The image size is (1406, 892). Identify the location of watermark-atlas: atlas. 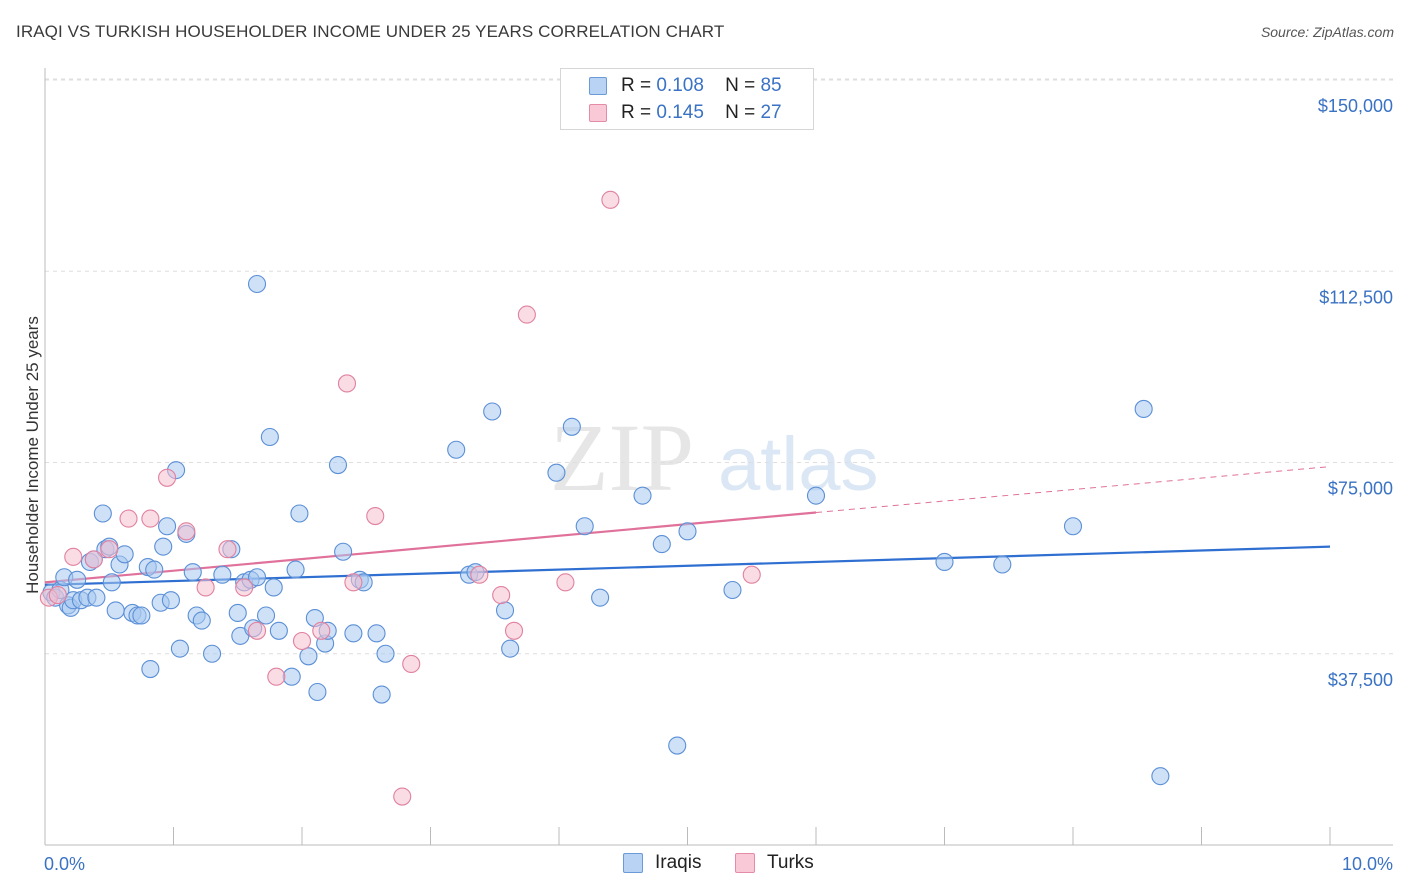
(798, 464).